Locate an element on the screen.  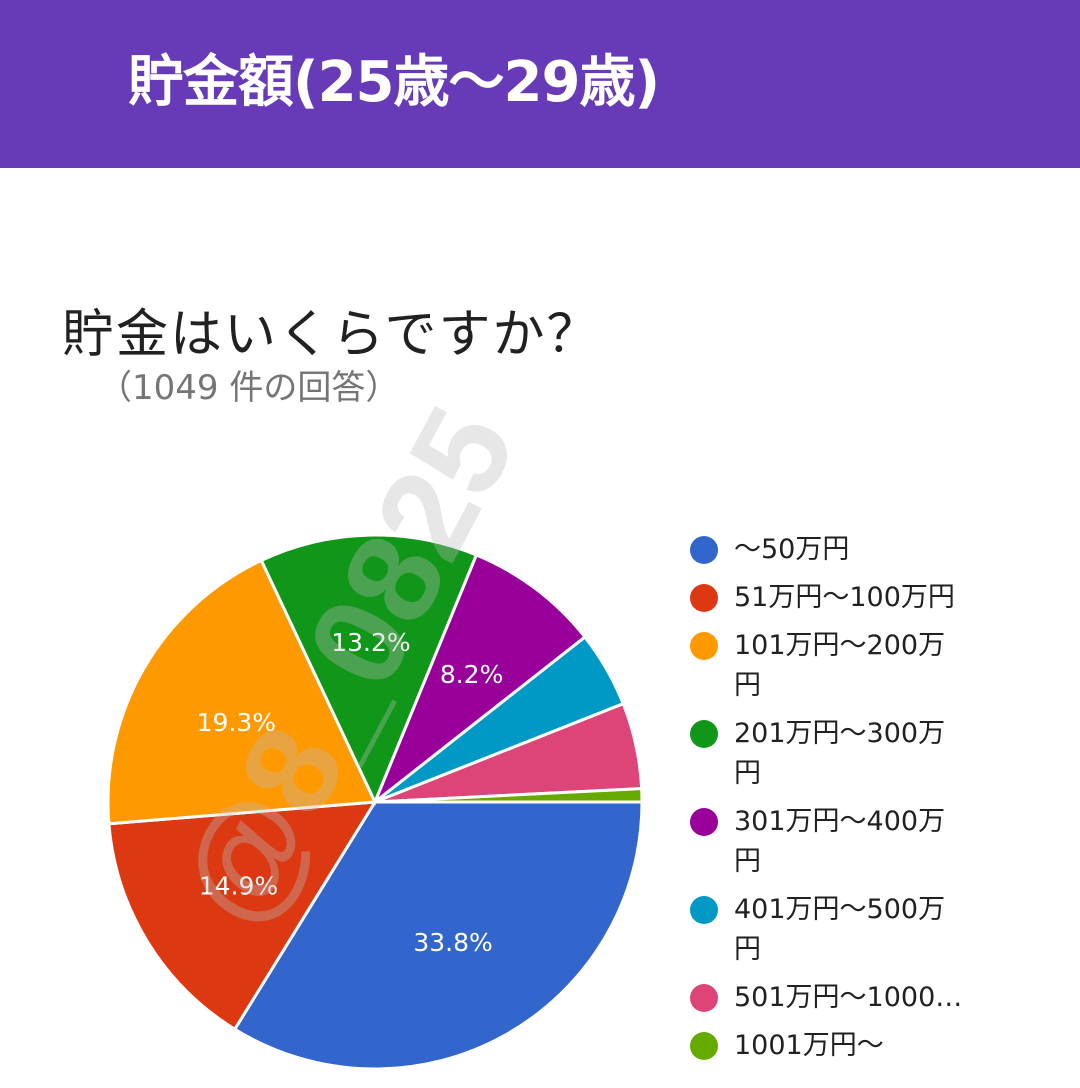
legend-label: 401万円〜500万 is located at coordinates (840, 909).